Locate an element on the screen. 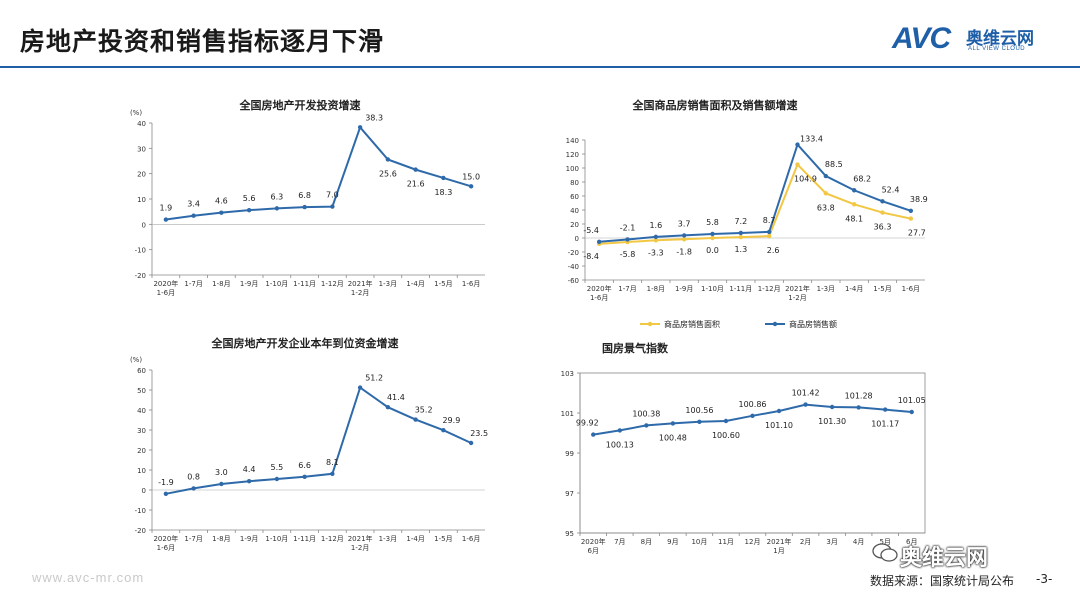  climate-data-label: 100.13 is located at coordinates (620, 444).